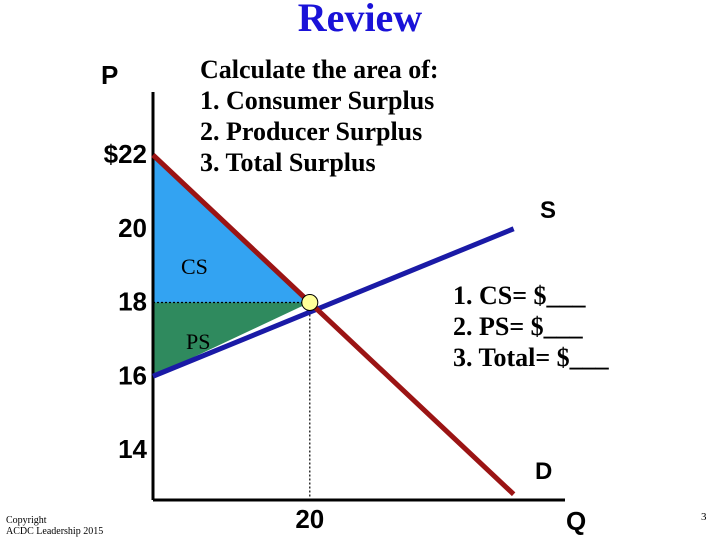 The width and height of the screenshot is (720, 540). Describe the element at coordinates (319, 69) in the screenshot. I see `instructions-line: Calculate the area of:` at that location.